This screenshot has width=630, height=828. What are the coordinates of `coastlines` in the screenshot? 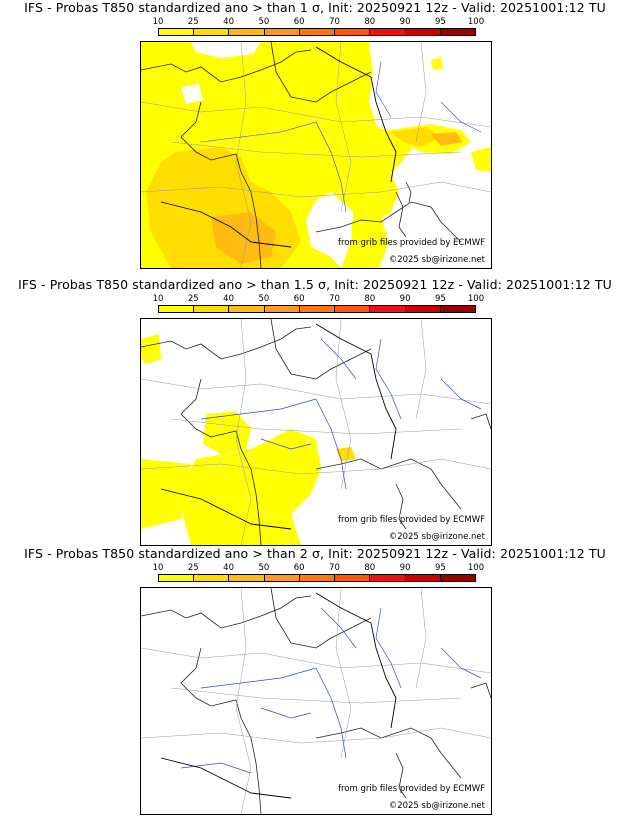 It's located at (301, 155).